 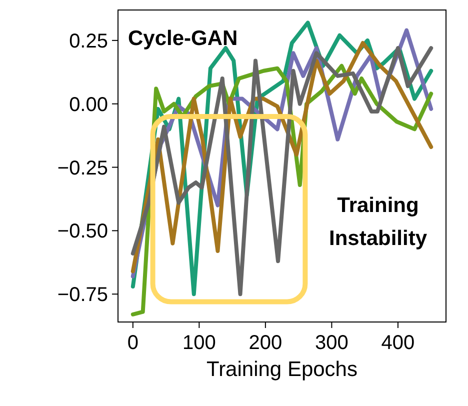 I want to click on y-tick-label: −0.50, so click(x=82, y=231).